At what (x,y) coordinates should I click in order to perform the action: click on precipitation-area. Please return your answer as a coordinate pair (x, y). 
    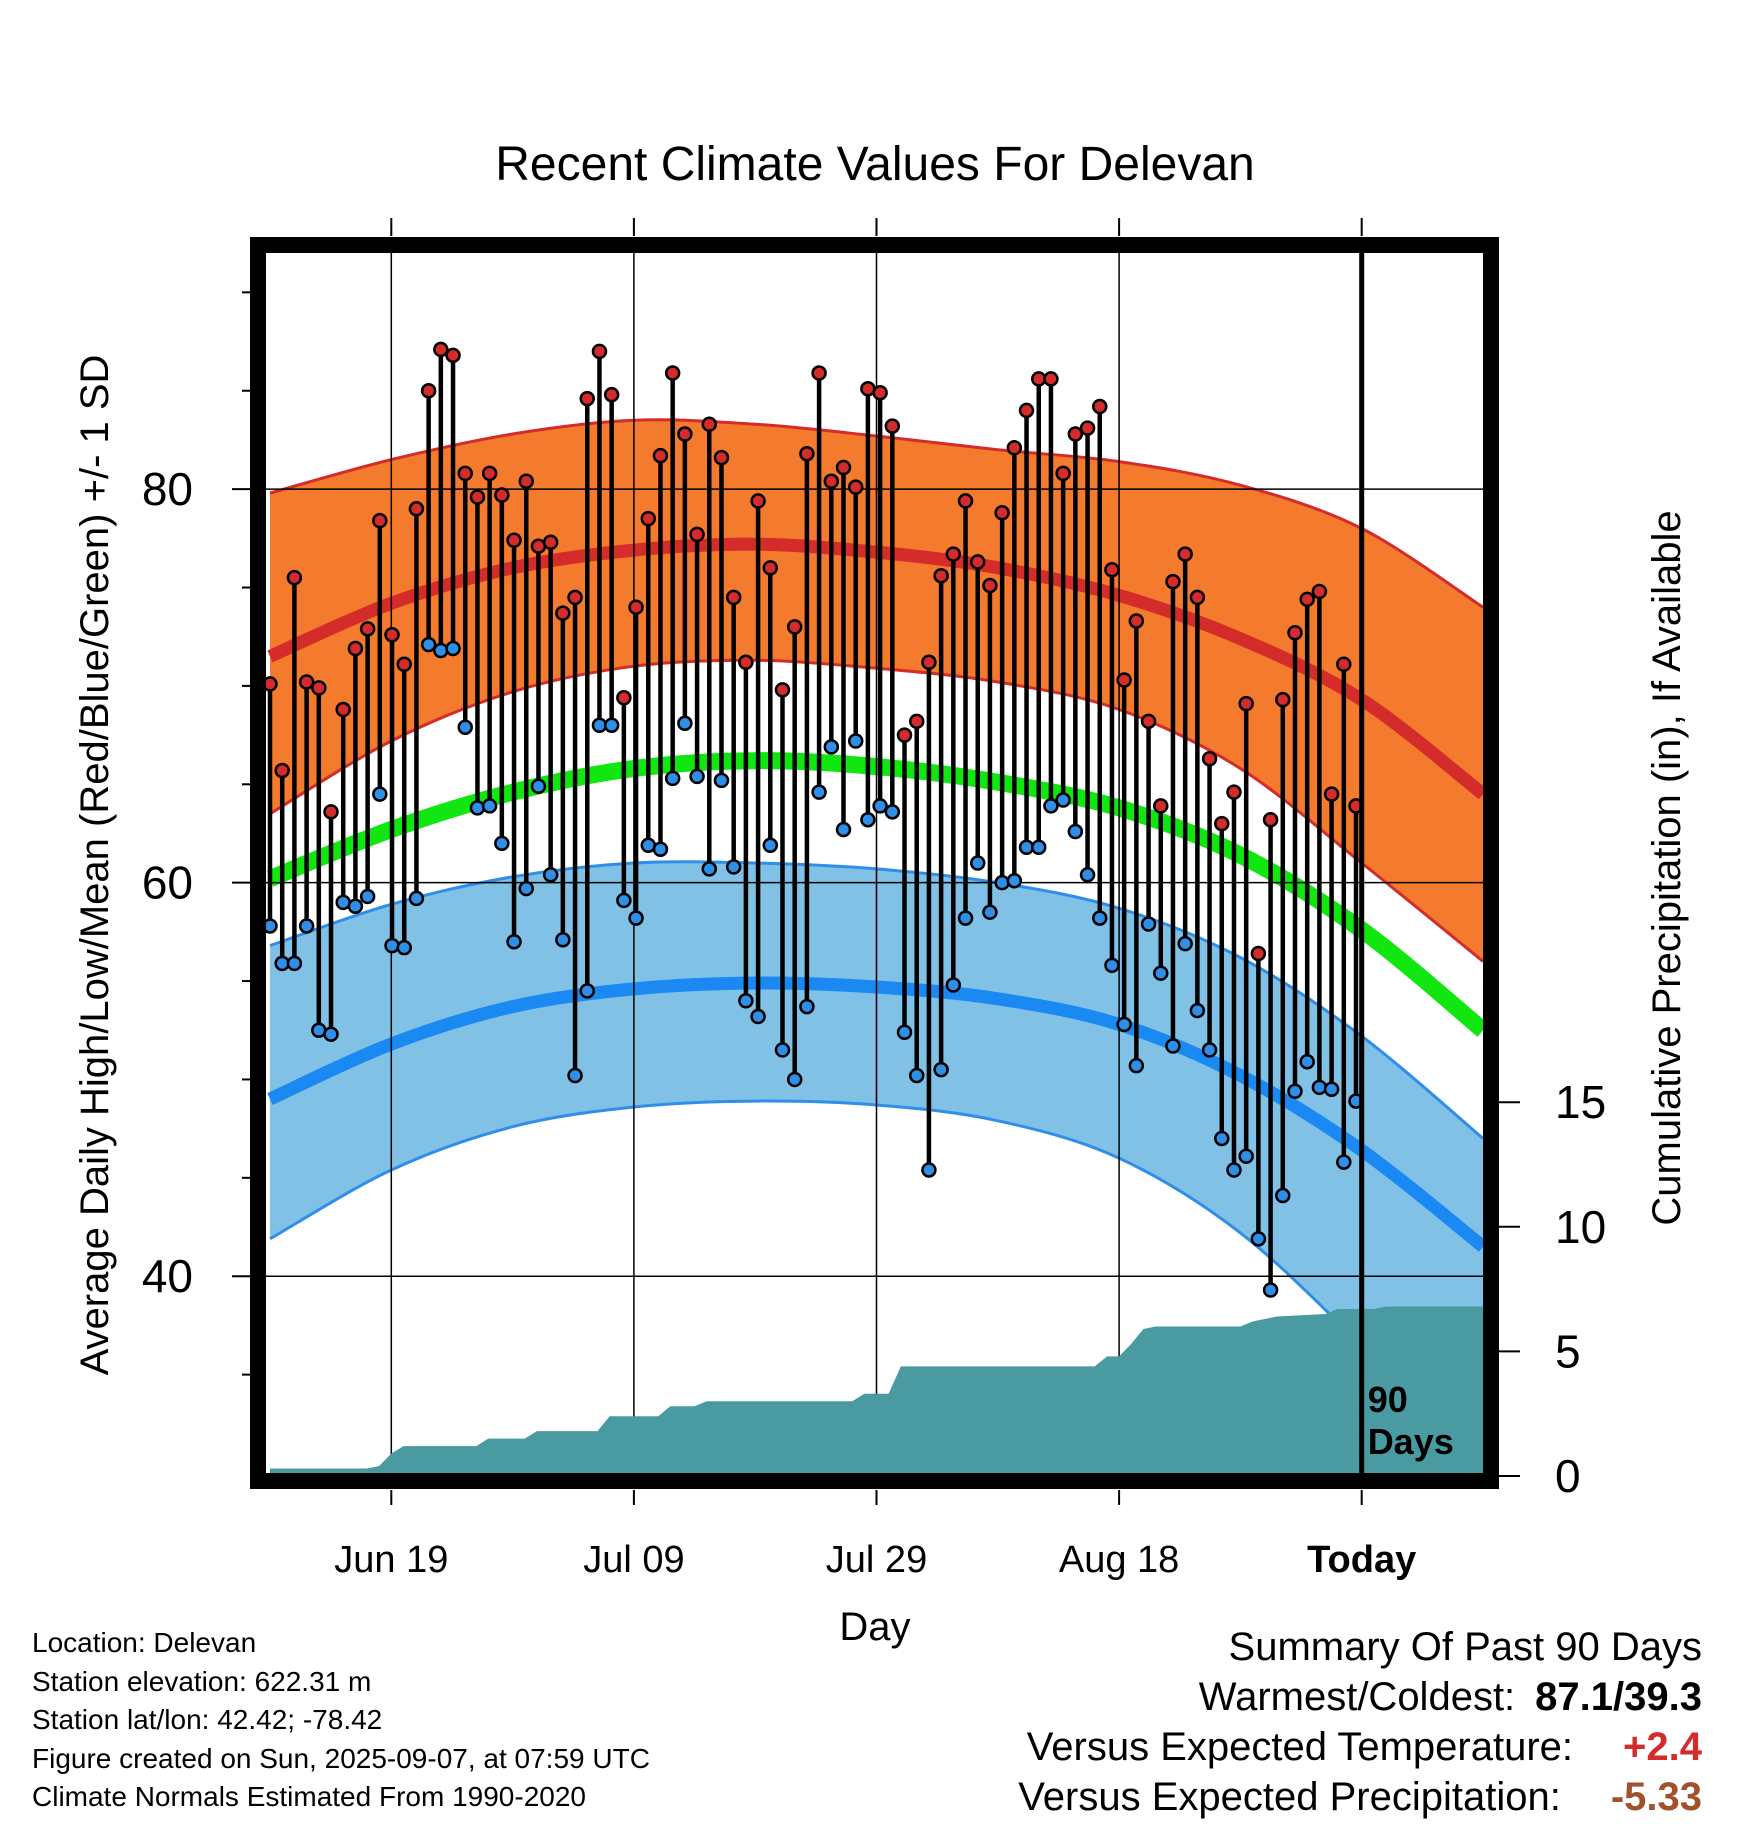
    Looking at the image, I should click on (876, 1389).